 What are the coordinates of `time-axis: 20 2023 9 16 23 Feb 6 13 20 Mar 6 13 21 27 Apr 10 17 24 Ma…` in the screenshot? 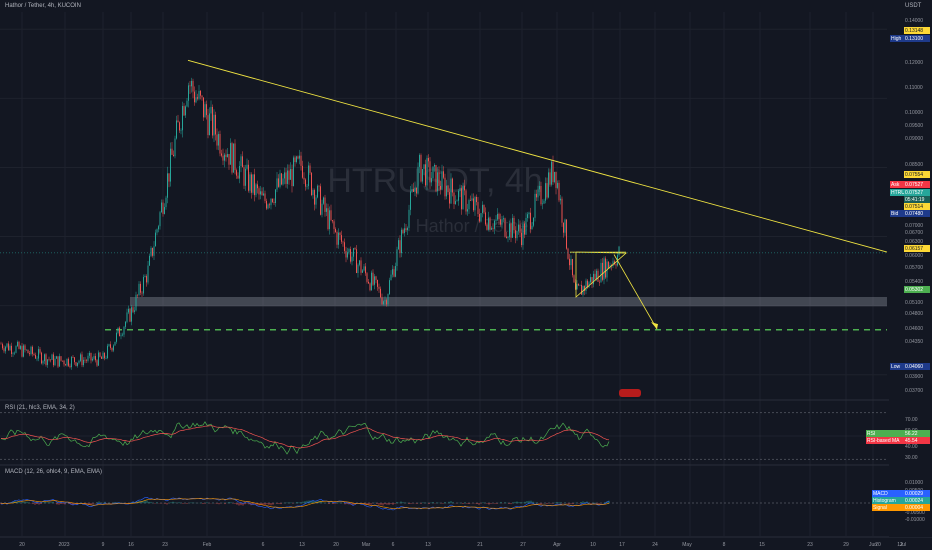 It's located at (462, 545).